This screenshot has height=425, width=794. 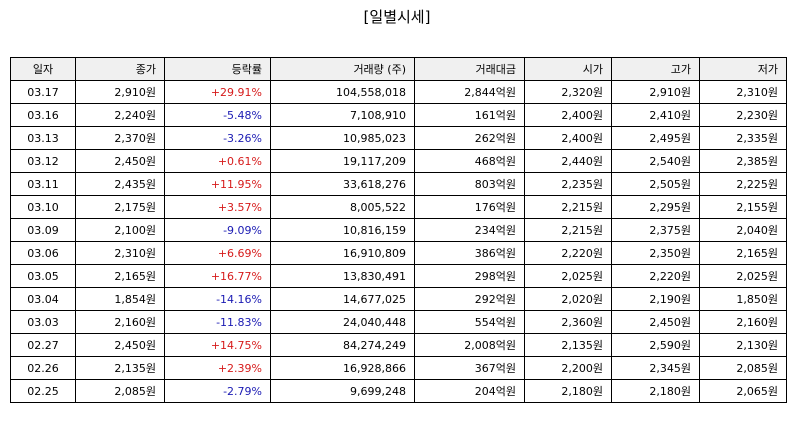 What do you see at coordinates (469, 299) in the screenshot?
I see `cell-amount: 292억원` at bounding box center [469, 299].